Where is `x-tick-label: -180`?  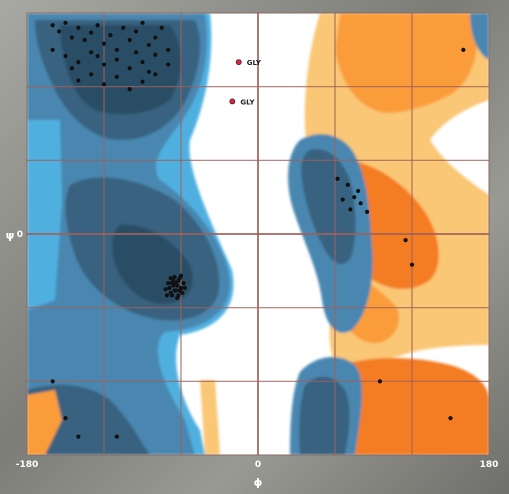 x-tick-label: -180 is located at coordinates (27, 465).